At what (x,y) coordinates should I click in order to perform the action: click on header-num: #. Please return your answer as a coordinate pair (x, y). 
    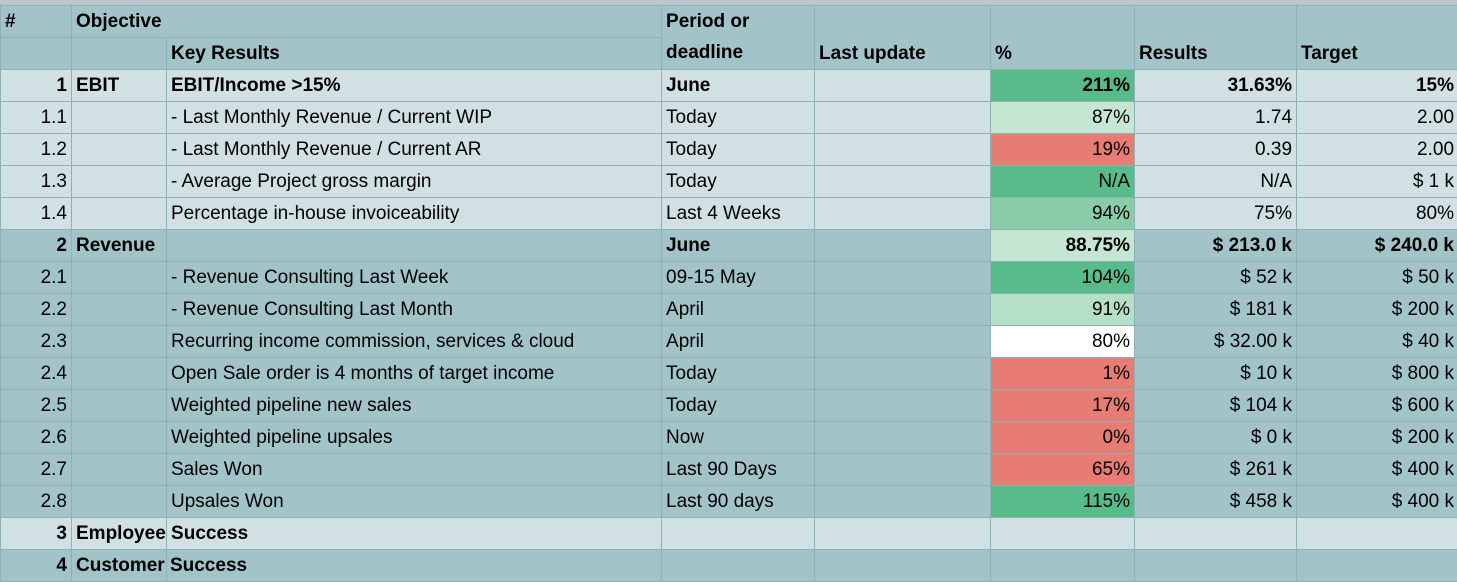
    Looking at the image, I should click on (36, 22).